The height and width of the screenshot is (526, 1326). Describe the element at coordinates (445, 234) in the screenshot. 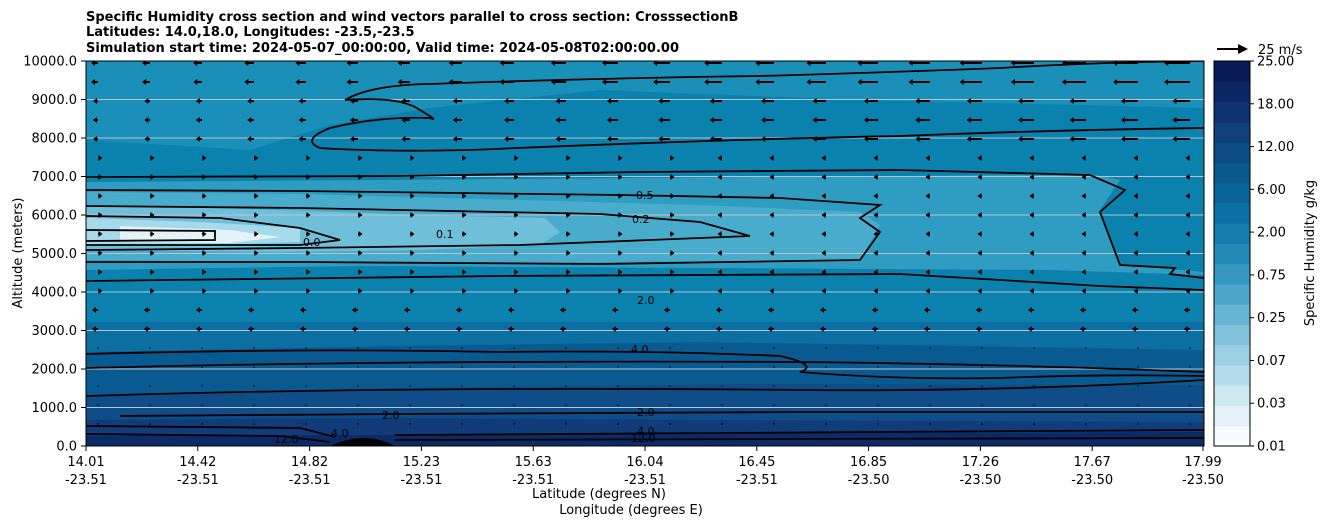

I see `contour-label: 0.1` at that location.